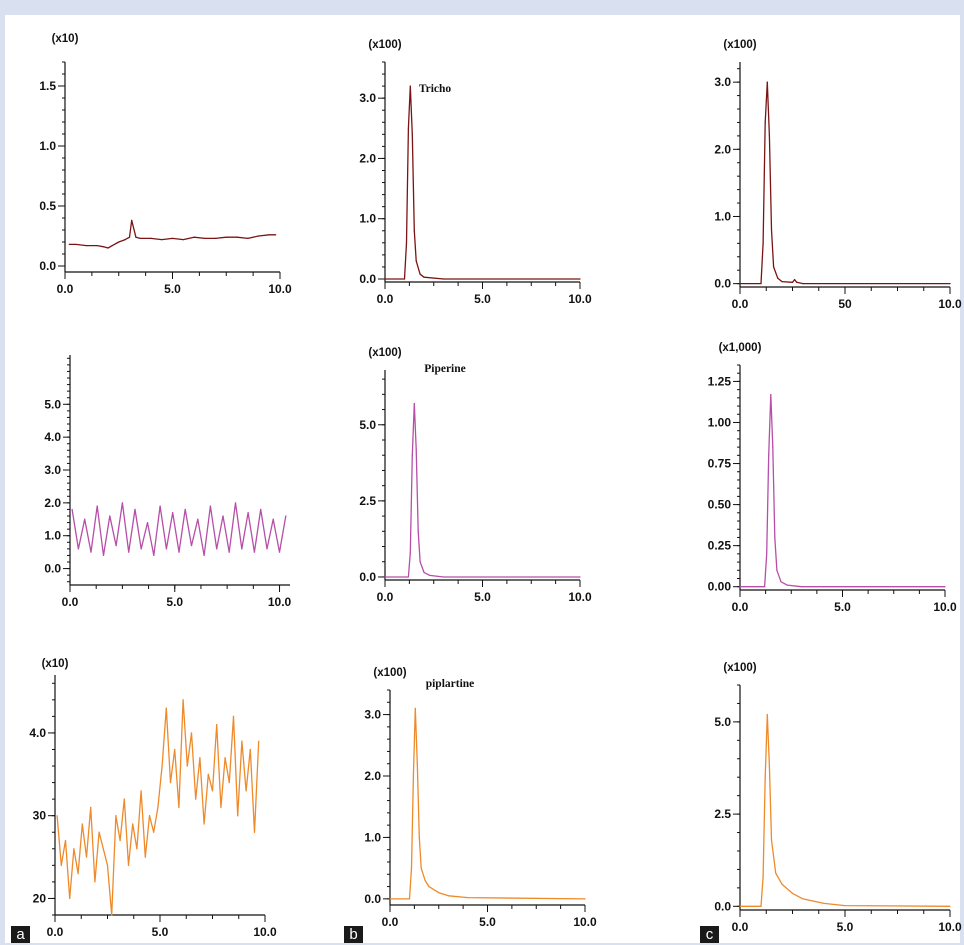 The width and height of the screenshot is (964, 945). What do you see at coordinates (367, 158) in the screenshot?
I see `y-tick-label: 2.0` at bounding box center [367, 158].